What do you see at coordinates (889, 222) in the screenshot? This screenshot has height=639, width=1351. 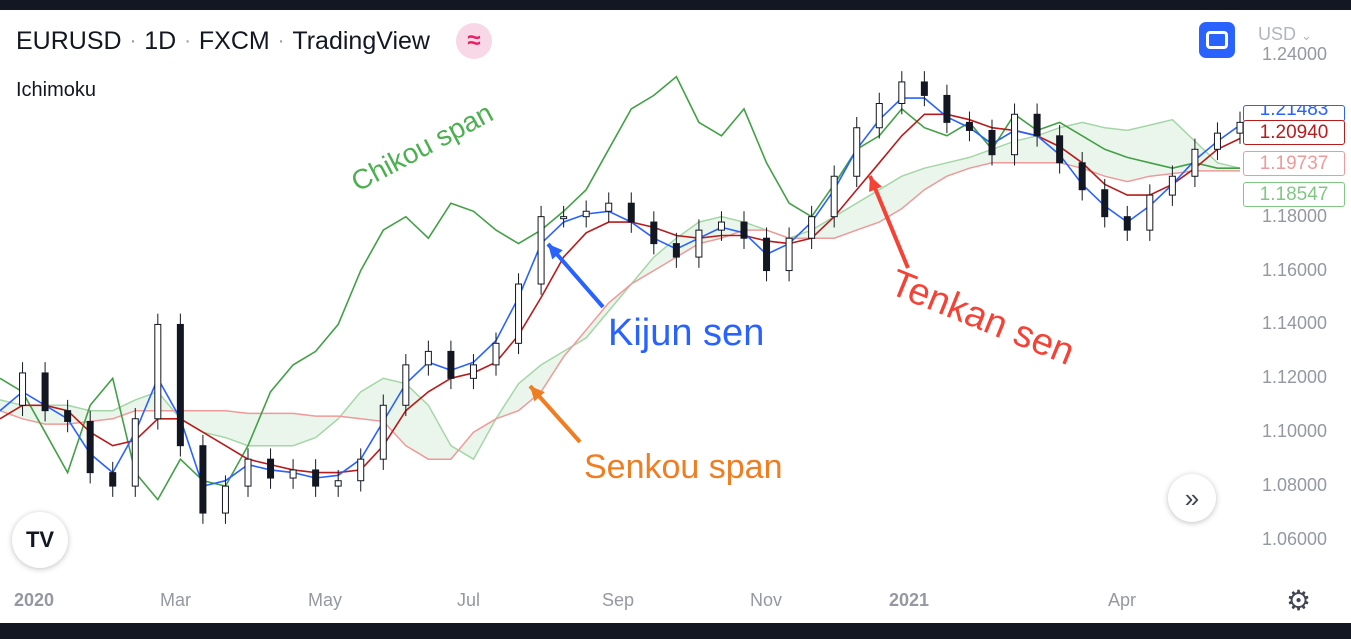 I see `annotation-arrow` at bounding box center [889, 222].